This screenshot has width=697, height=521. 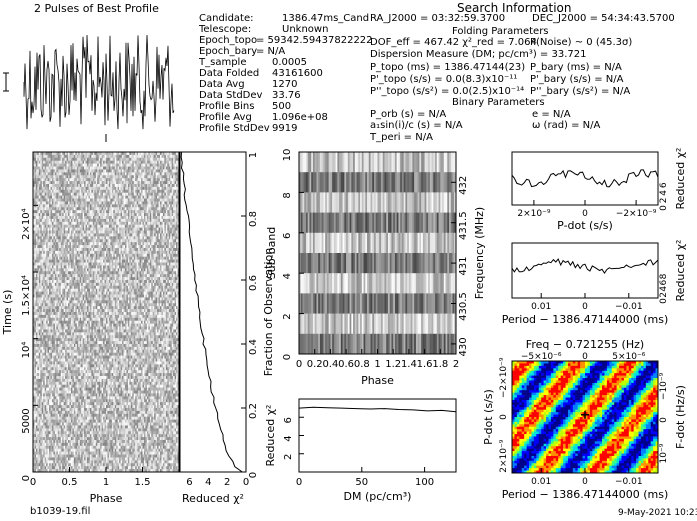 I want to click on dof-readout: DOF_eff = 467.42 χ²_red = 7.064, so click(x=453, y=42).